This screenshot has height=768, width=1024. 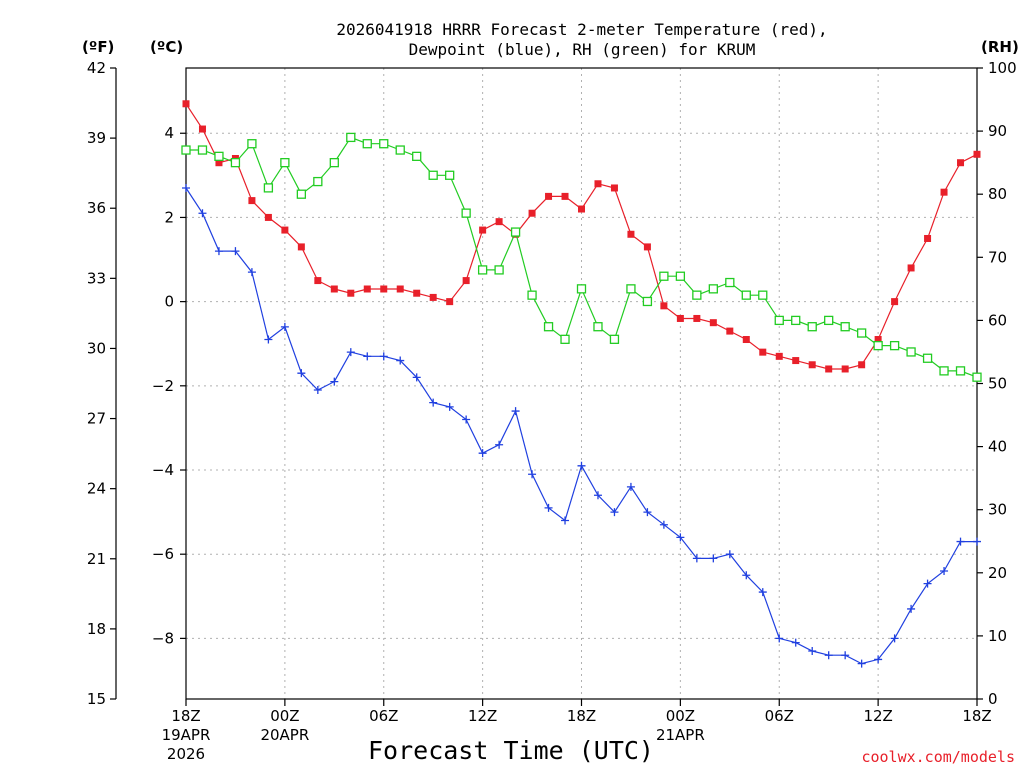 I want to click on x-tick-year-label: 2026, so click(x=186, y=754).